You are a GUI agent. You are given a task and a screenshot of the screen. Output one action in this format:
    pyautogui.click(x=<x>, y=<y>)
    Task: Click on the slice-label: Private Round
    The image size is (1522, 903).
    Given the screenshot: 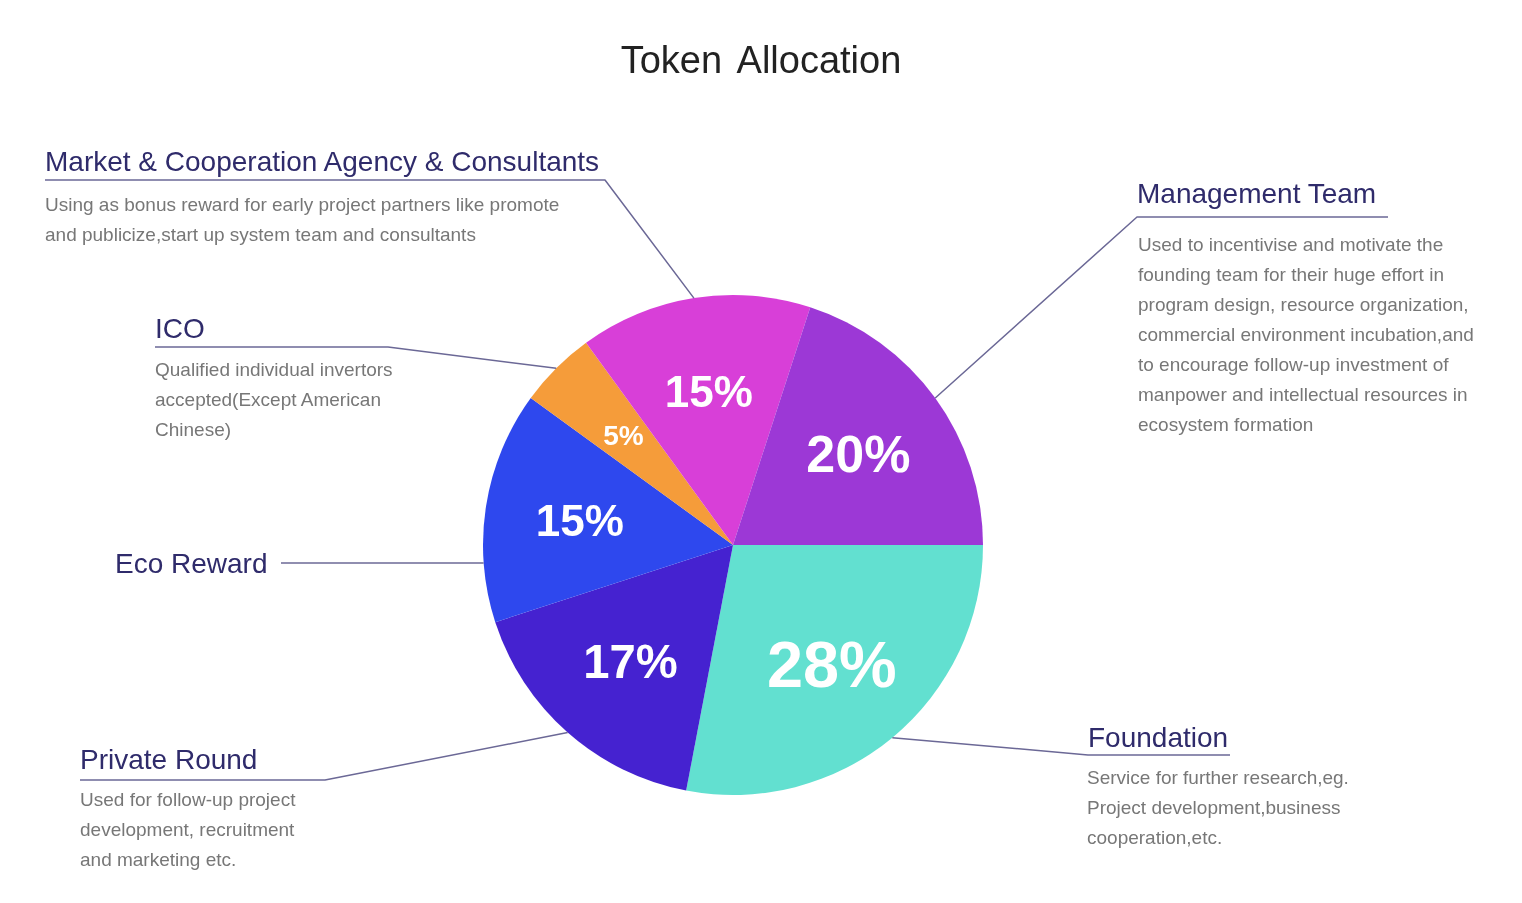 What is the action you would take?
    pyautogui.click(x=169, y=759)
    